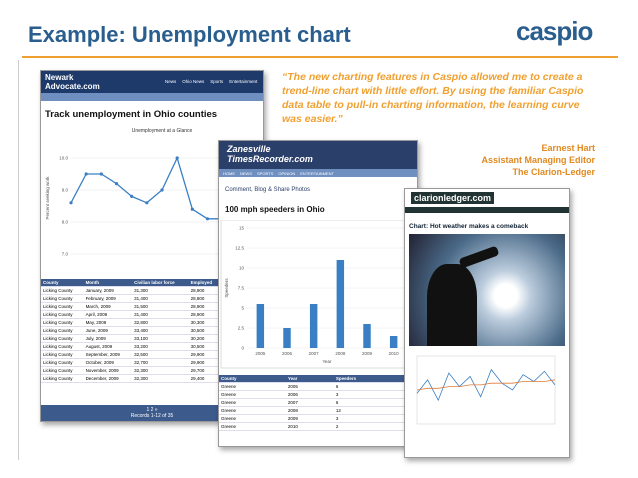 This screenshot has height=478, width=638. Describe the element at coordinates (193, 81) in the screenshot. I see `nav-item: Ohio News` at that location.